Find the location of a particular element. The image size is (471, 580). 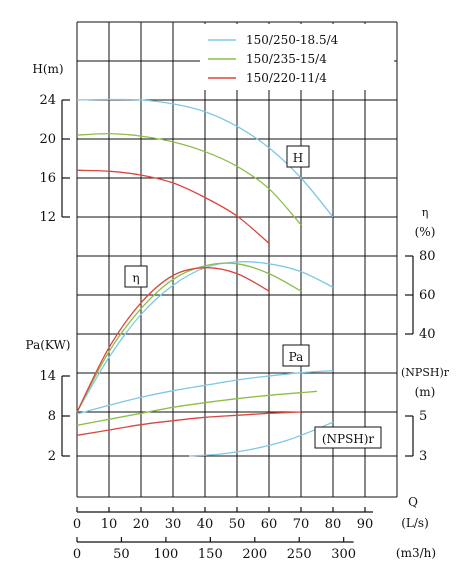

curve-tag-box-head is located at coordinates (298, 156).